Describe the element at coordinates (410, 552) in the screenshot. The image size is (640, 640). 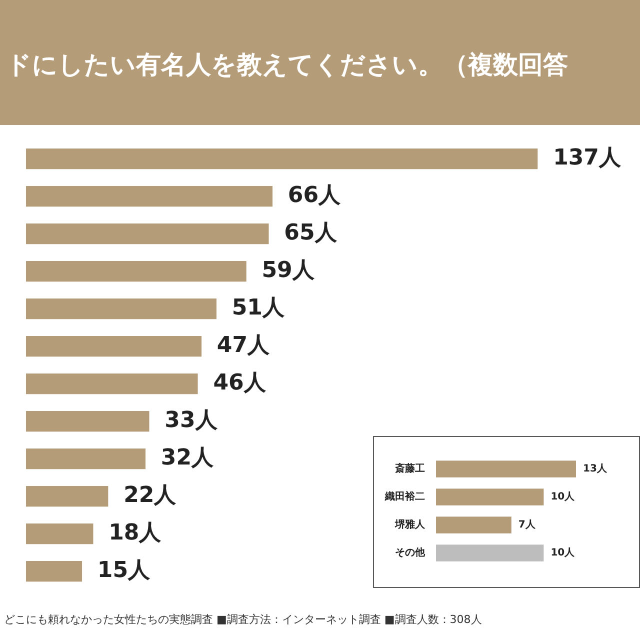
I see `y-tick-label: その他` at that location.